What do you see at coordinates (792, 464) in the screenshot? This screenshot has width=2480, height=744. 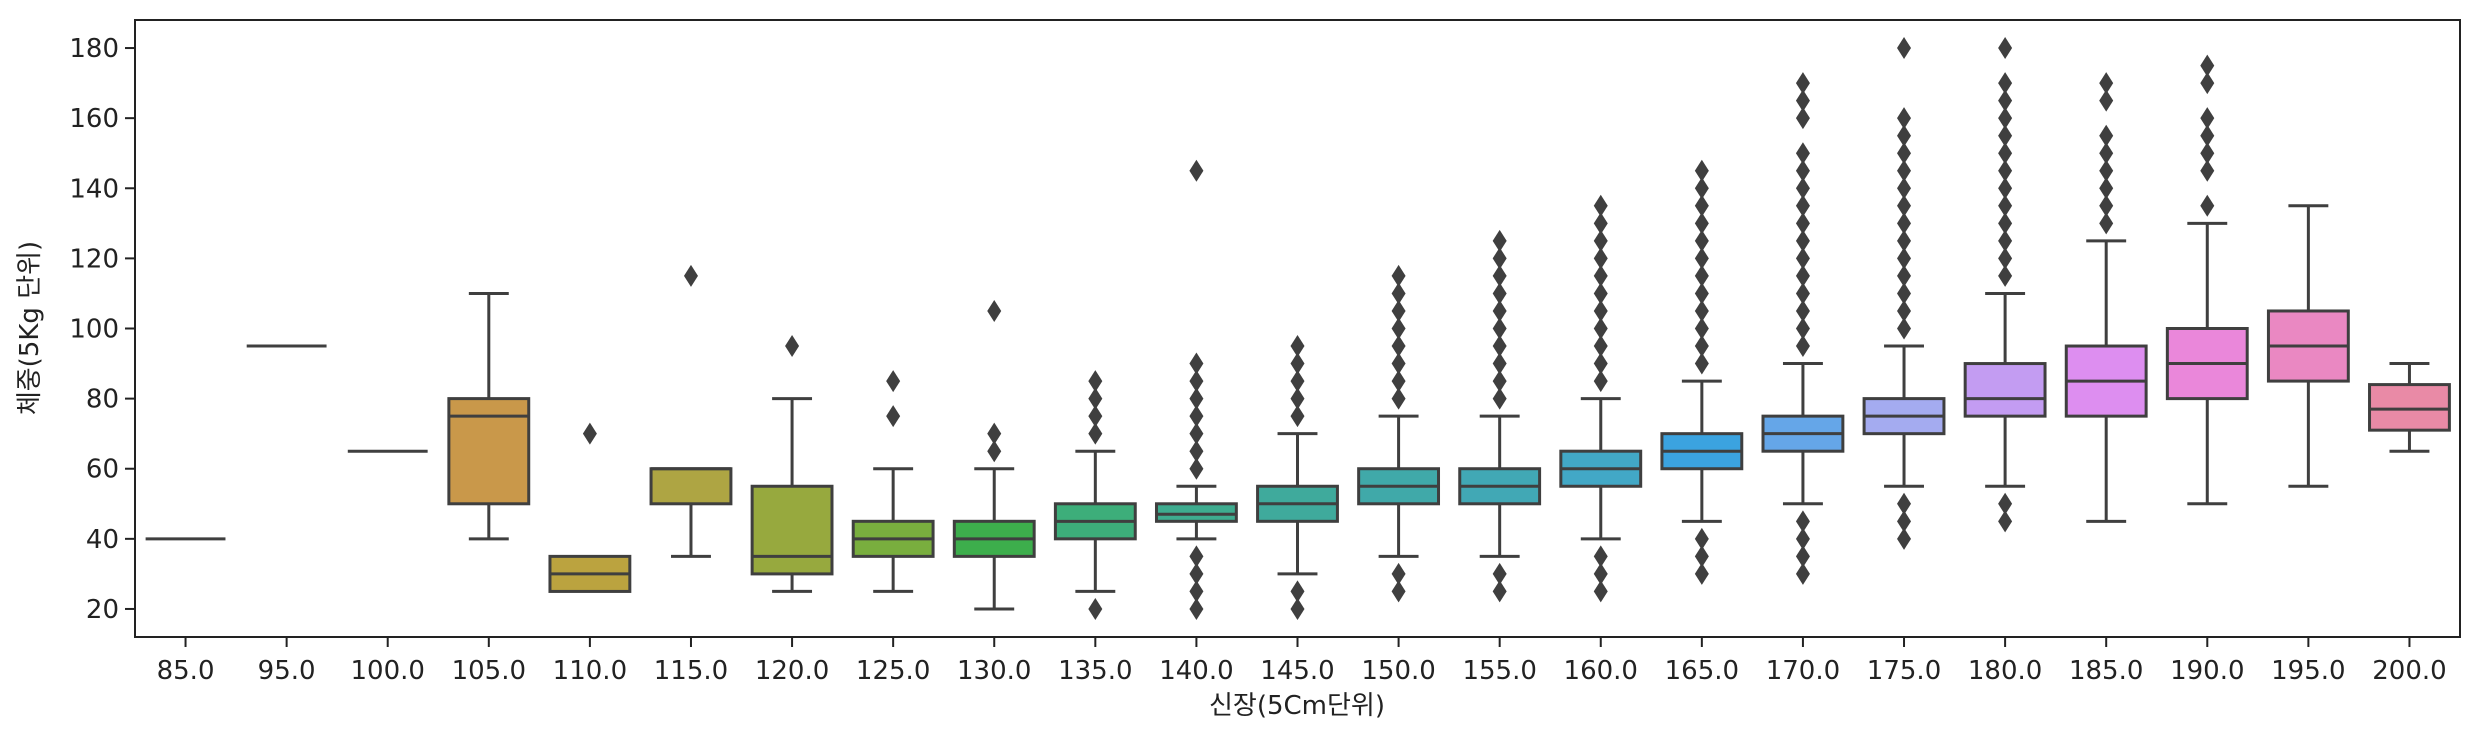 I see `box-group-120.0` at bounding box center [792, 464].